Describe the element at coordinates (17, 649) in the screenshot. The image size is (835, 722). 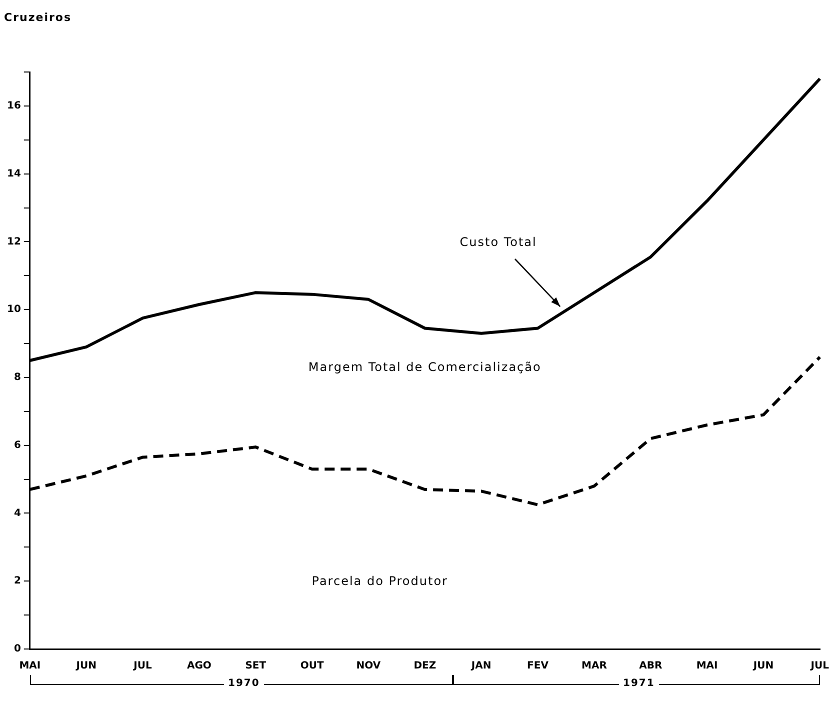
I see `y-tick-label: 0` at that location.